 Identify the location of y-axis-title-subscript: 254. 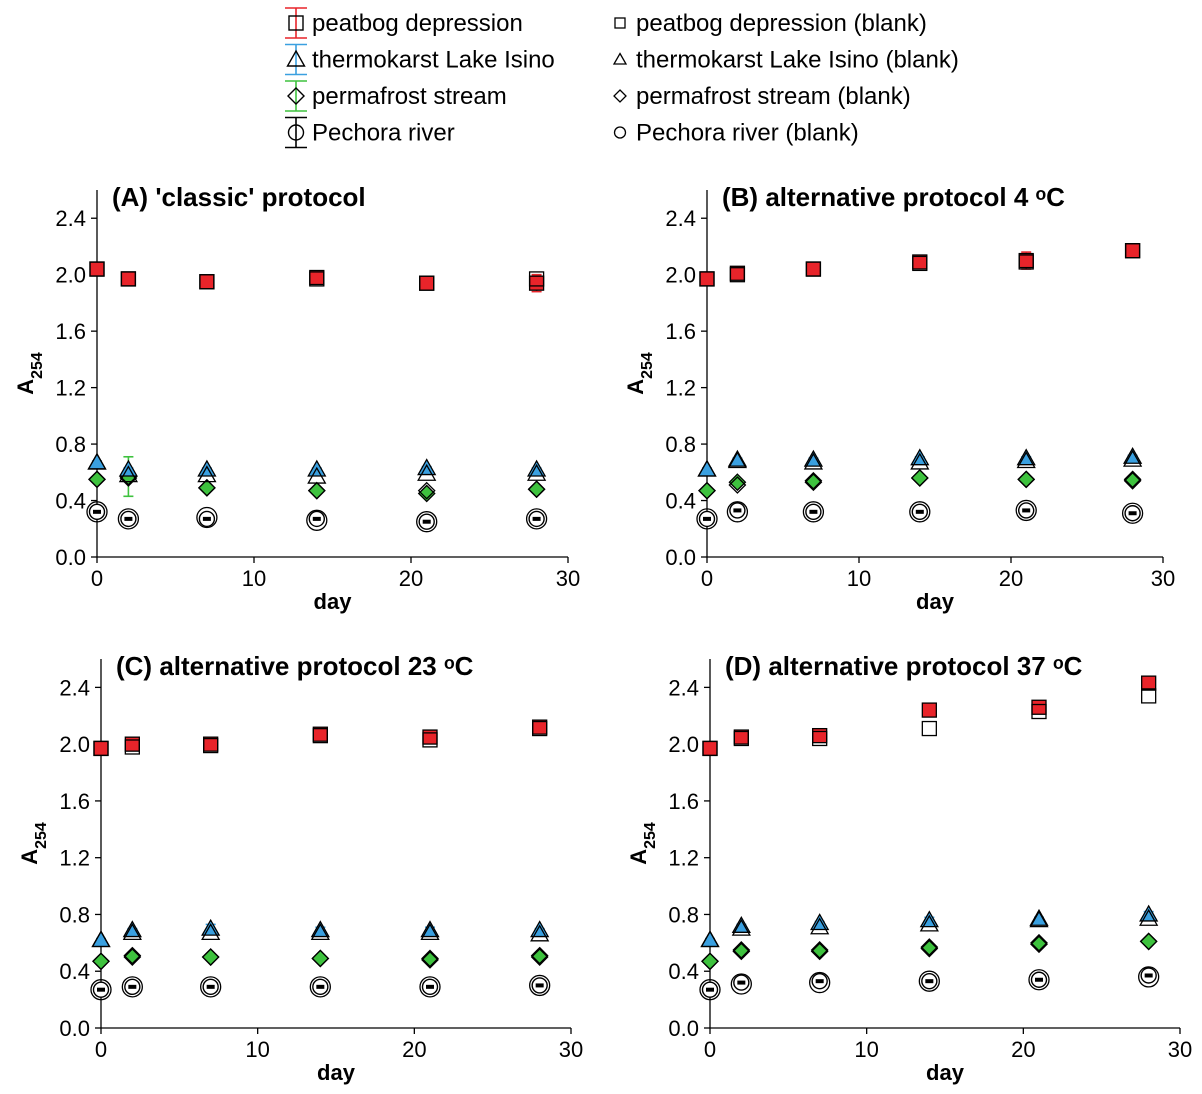
(37, 365).